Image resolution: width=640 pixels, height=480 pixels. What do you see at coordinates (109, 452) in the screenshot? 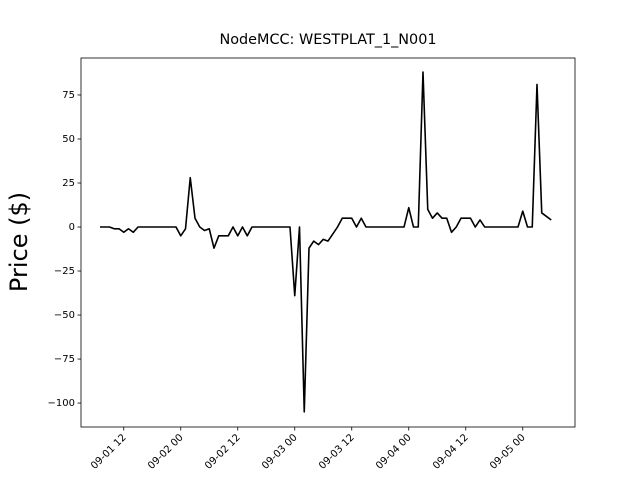
I see `x-tick-label: 09-01 12` at bounding box center [109, 452].